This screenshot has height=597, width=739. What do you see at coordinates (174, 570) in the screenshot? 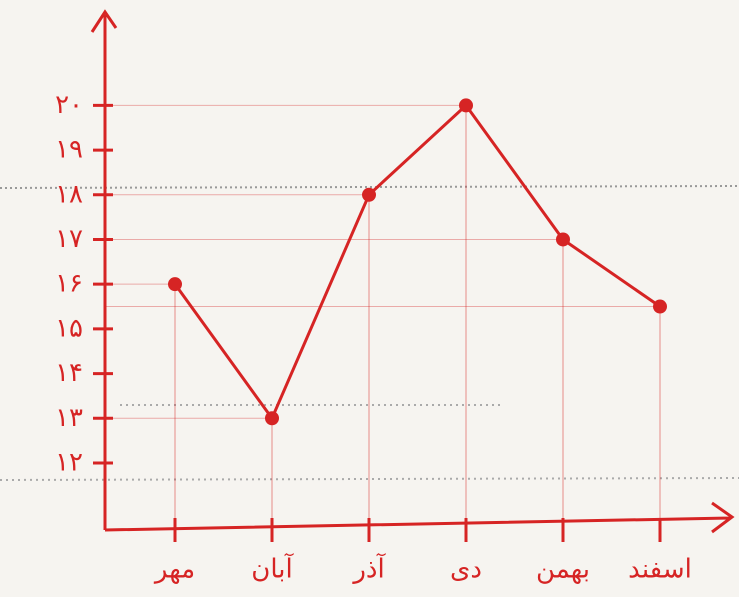
I see `x-tick-label: مهر` at bounding box center [174, 570].